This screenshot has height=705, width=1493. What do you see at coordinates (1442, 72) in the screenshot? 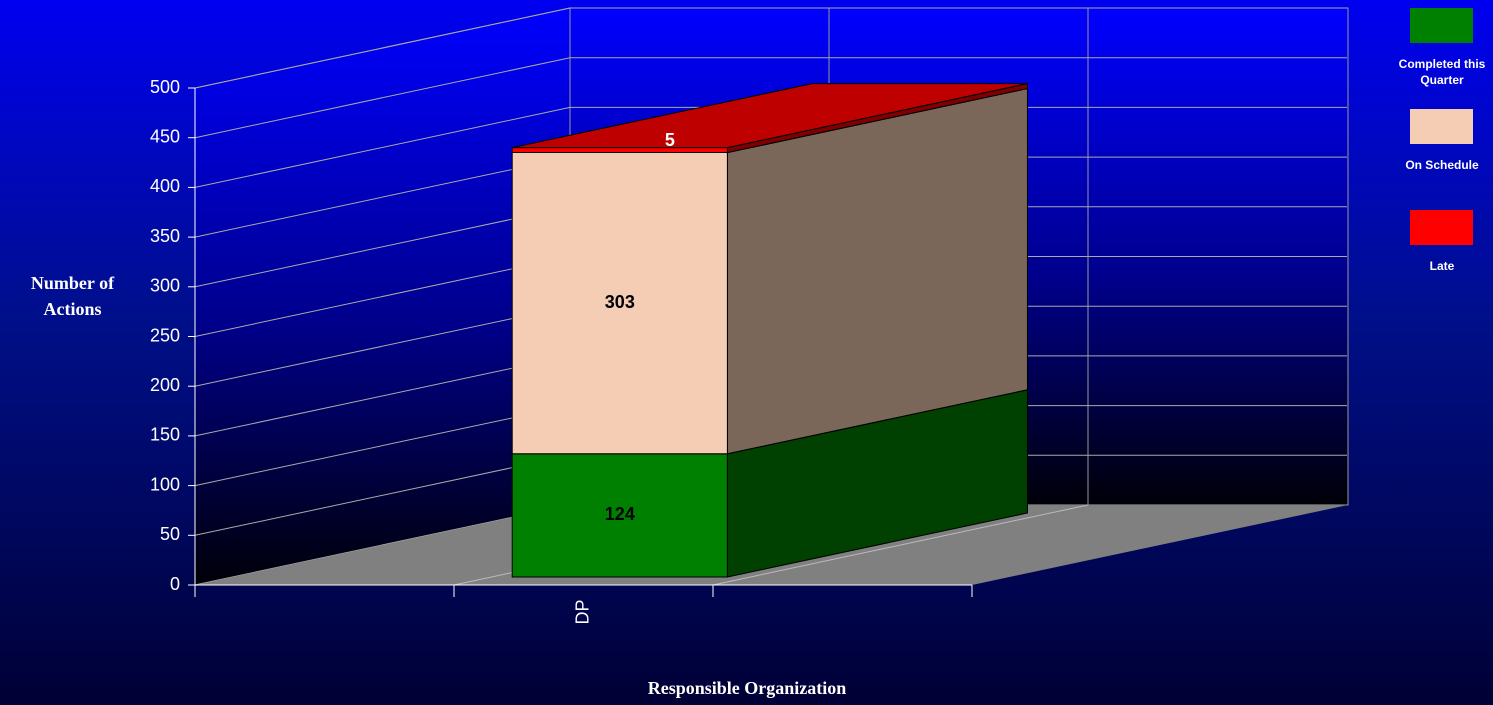
I see `legend-label: Completed this Quarter` at bounding box center [1442, 72].